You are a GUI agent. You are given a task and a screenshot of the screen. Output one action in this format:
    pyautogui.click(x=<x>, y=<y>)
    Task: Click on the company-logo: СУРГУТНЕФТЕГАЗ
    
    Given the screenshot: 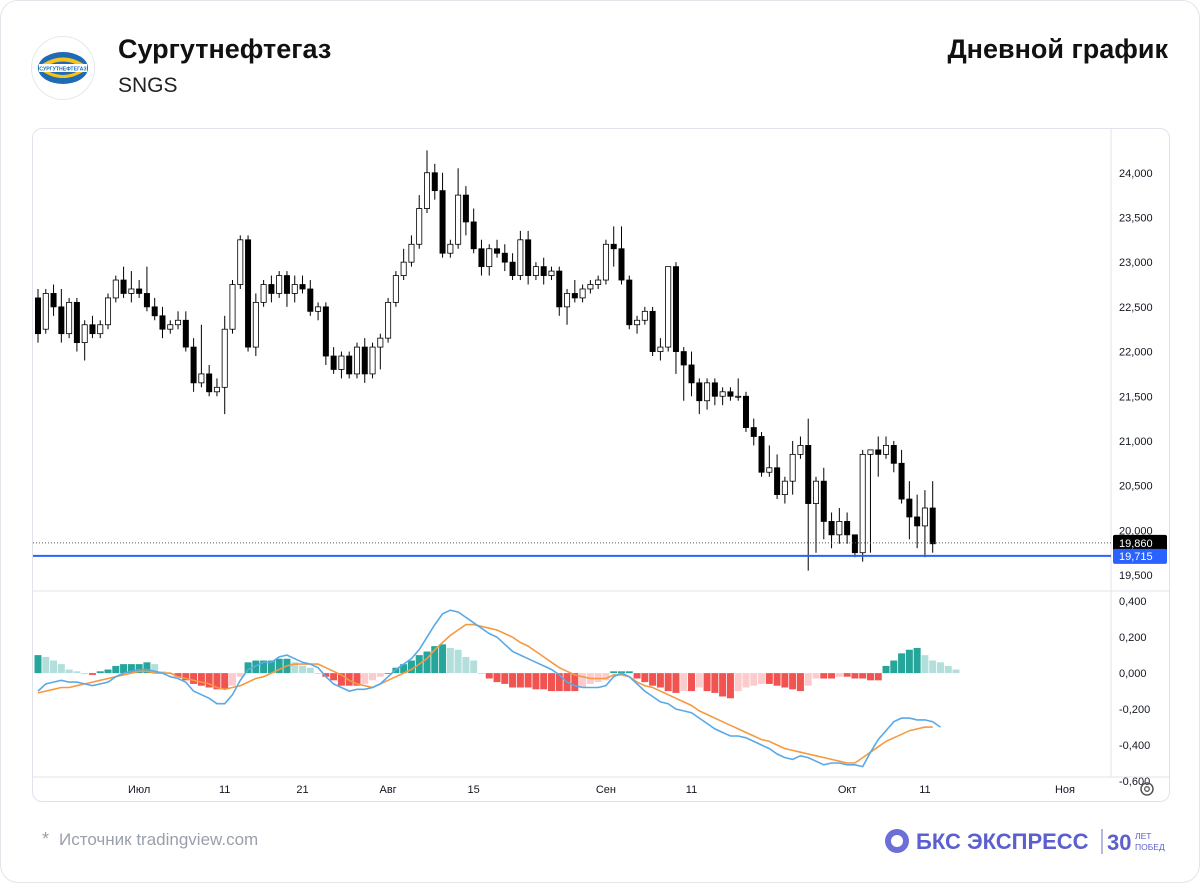 What is the action you would take?
    pyautogui.click(x=63, y=68)
    